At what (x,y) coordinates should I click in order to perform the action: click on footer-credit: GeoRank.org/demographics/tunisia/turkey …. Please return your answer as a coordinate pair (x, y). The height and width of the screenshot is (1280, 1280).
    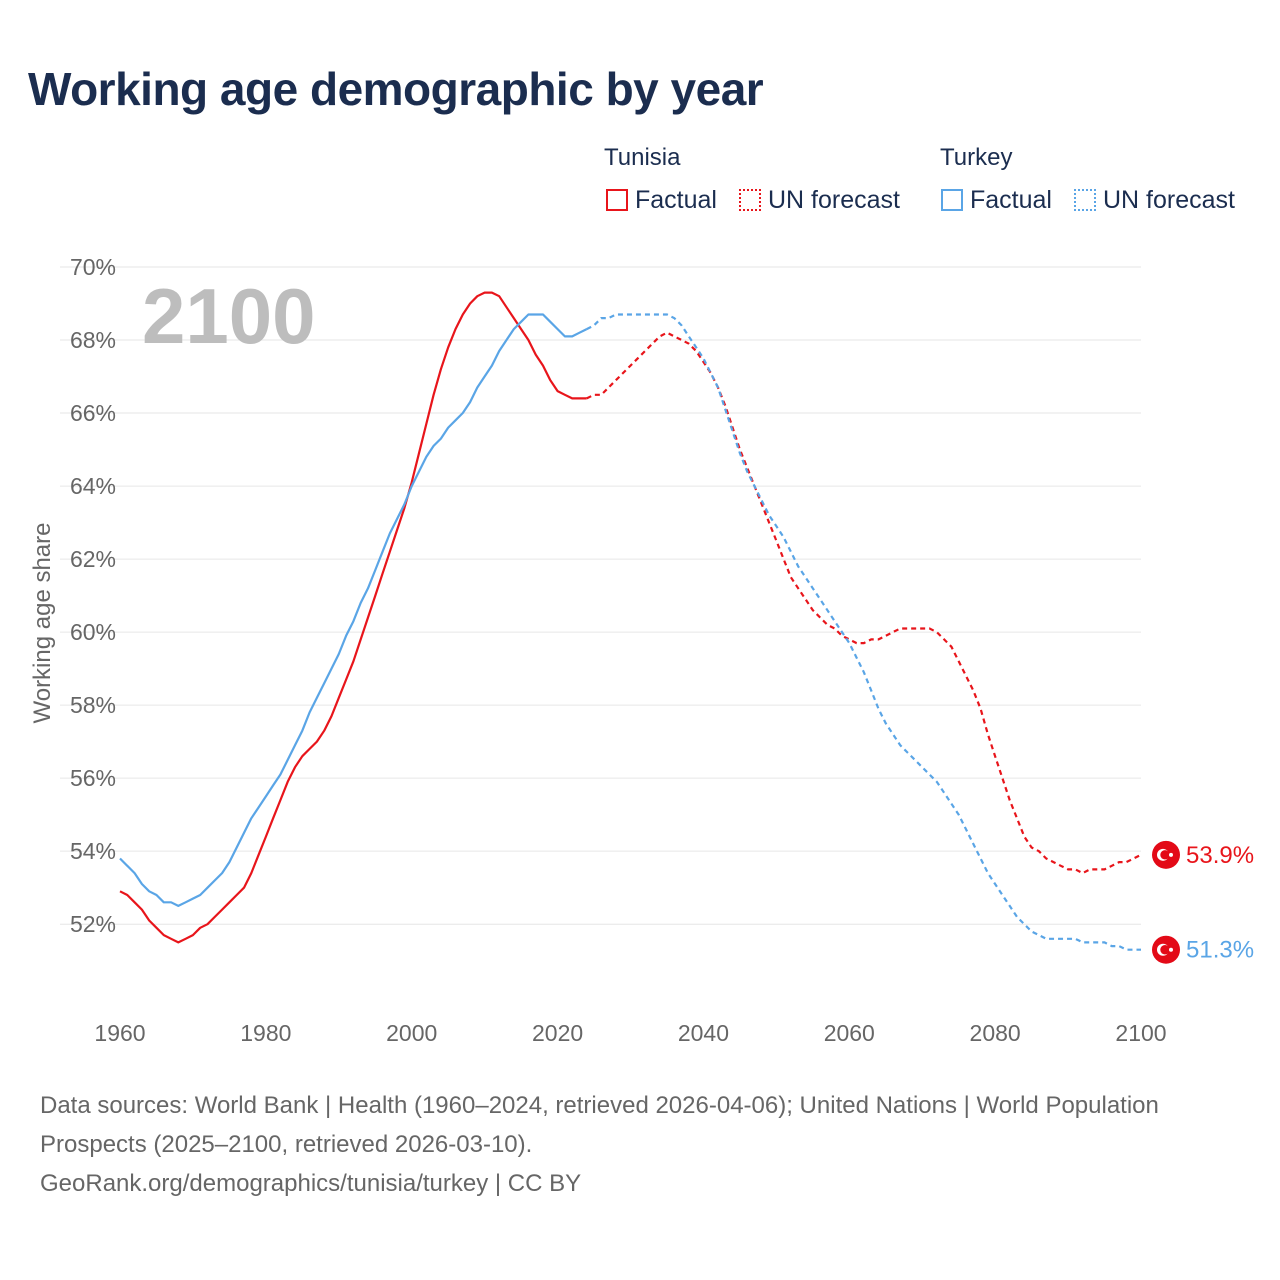
    Looking at the image, I should click on (311, 1183).